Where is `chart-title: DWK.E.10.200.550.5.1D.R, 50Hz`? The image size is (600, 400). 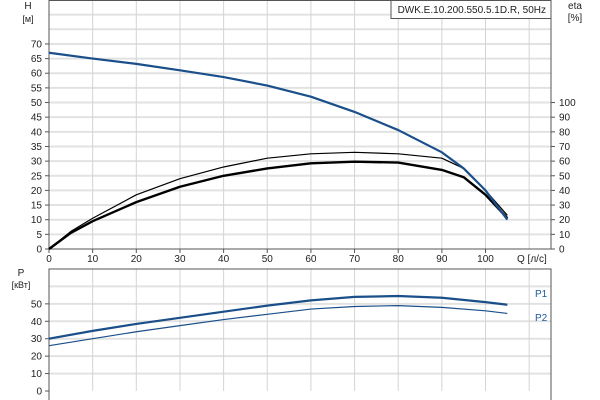 chart-title: DWK.E.10.200.550.5.1D.R, 50Hz is located at coordinates (472, 10).